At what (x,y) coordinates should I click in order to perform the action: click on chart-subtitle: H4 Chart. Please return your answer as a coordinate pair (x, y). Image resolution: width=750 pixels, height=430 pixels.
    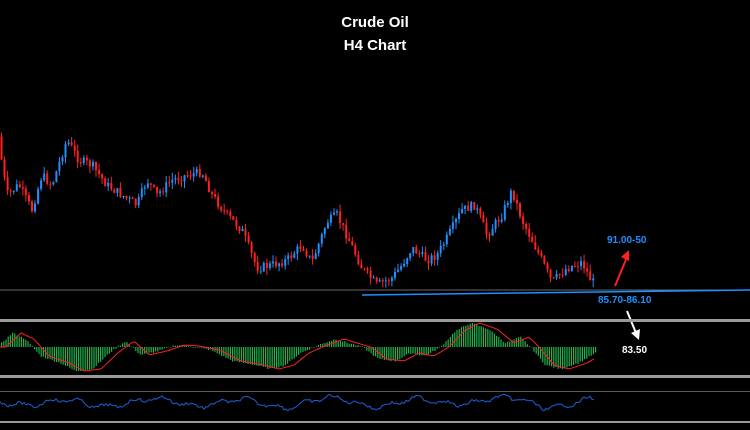
    Looking at the image, I should click on (375, 45).